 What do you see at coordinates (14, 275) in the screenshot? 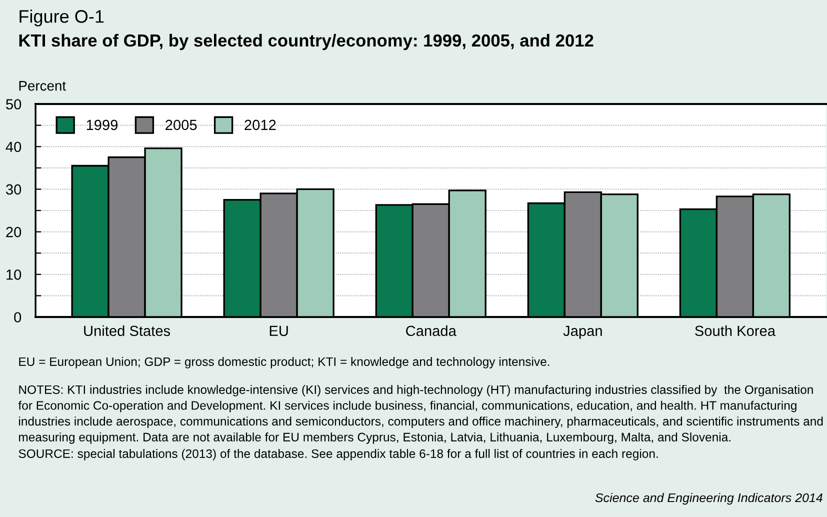
I see `y-tick-label: 10` at bounding box center [14, 275].